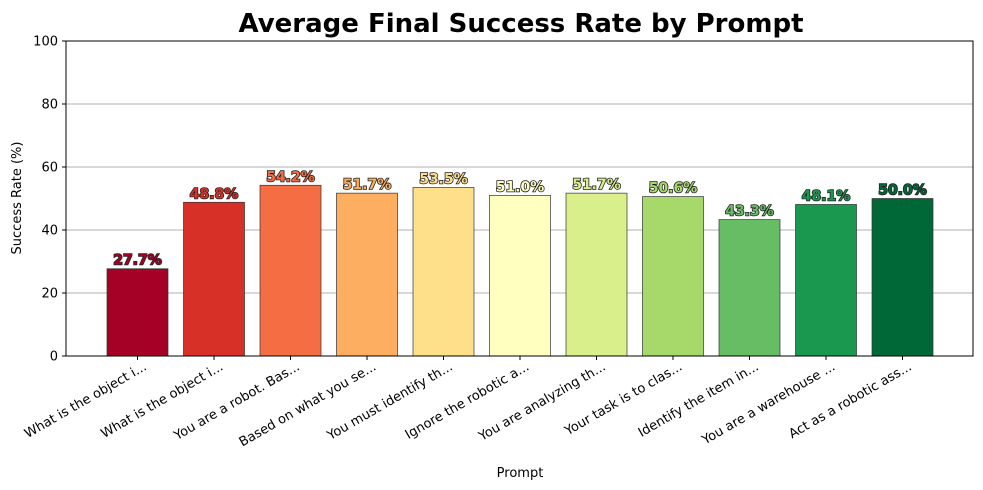 This screenshot has height=490, width=983. I want to click on bar-value-label: 50.0%, so click(902, 191).